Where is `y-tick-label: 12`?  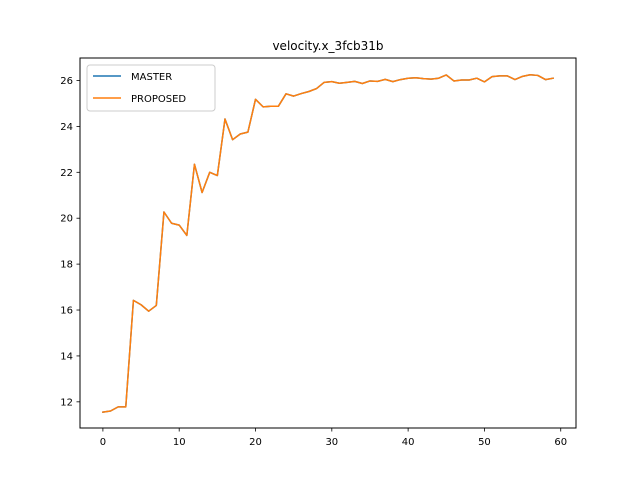 y-tick-label: 12 is located at coordinates (66, 402).